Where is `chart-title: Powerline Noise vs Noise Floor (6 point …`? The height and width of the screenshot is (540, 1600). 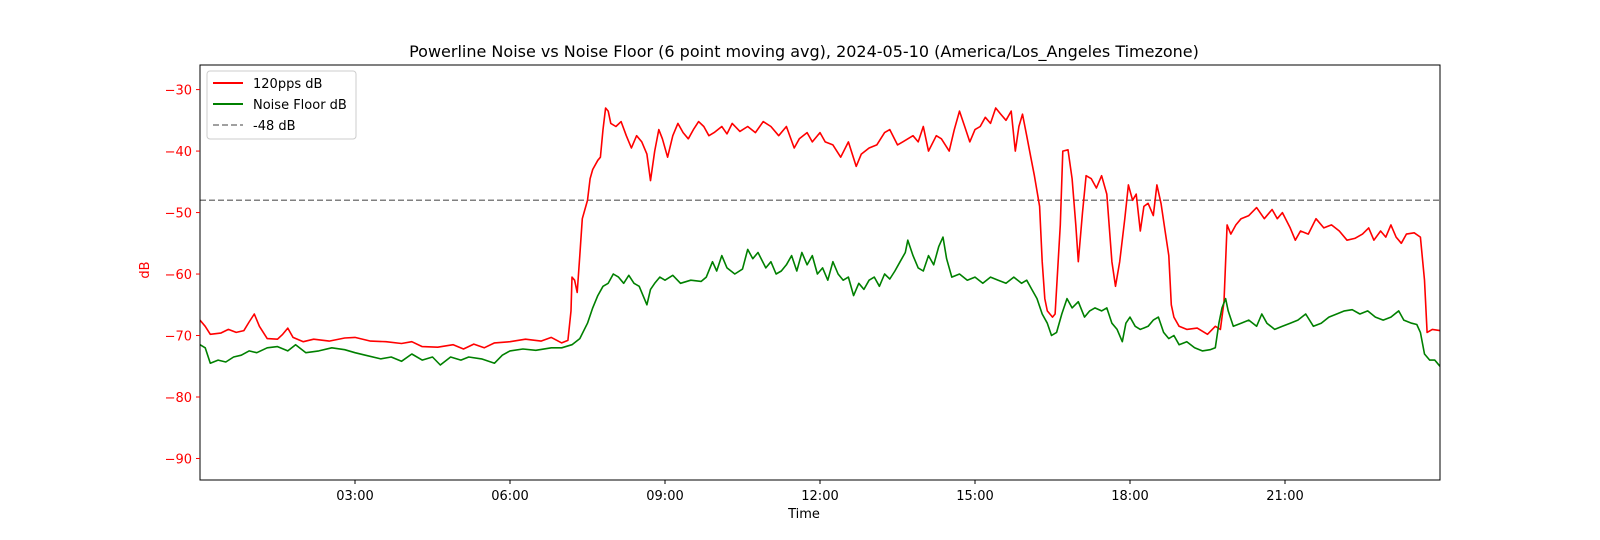 chart-title: Powerline Noise vs Noise Floor (6 point … is located at coordinates (804, 52).